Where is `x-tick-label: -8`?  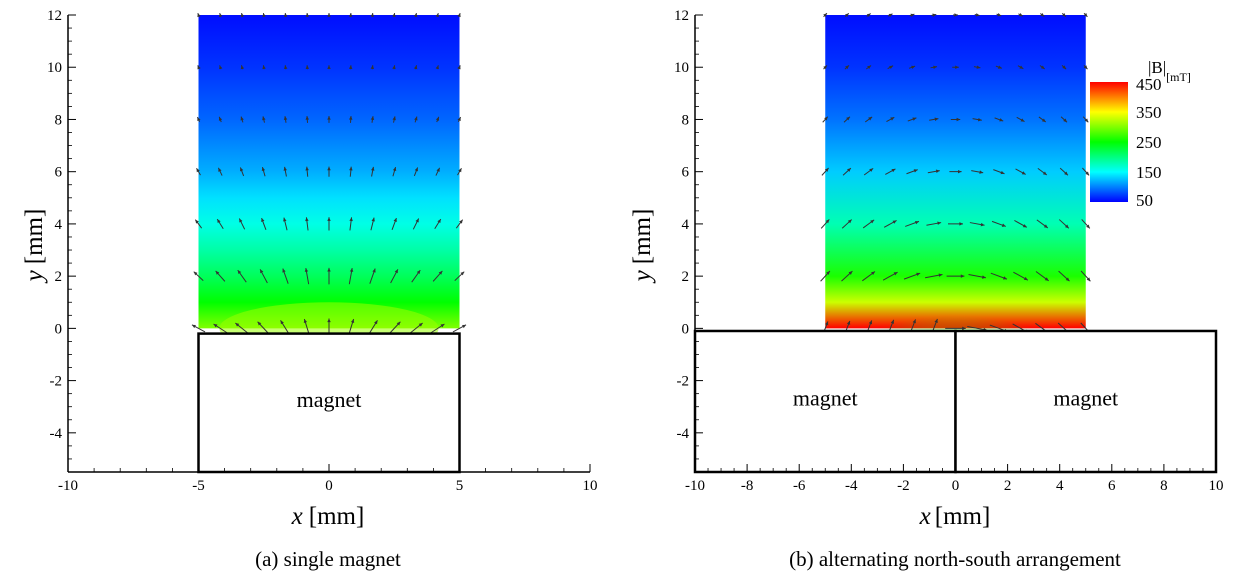
x-tick-label: -8 is located at coordinates (747, 486).